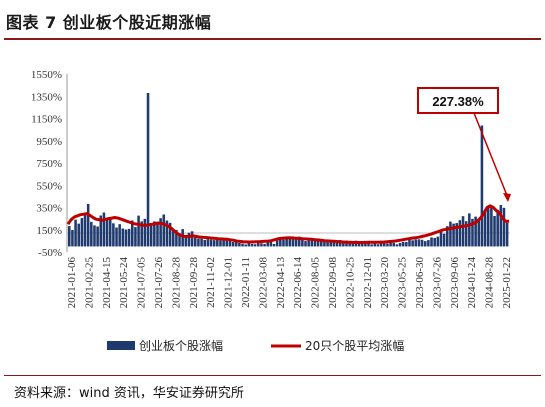 The width and height of the screenshot is (545, 407). I want to click on y-tick-label: 1350%, so click(46, 97).